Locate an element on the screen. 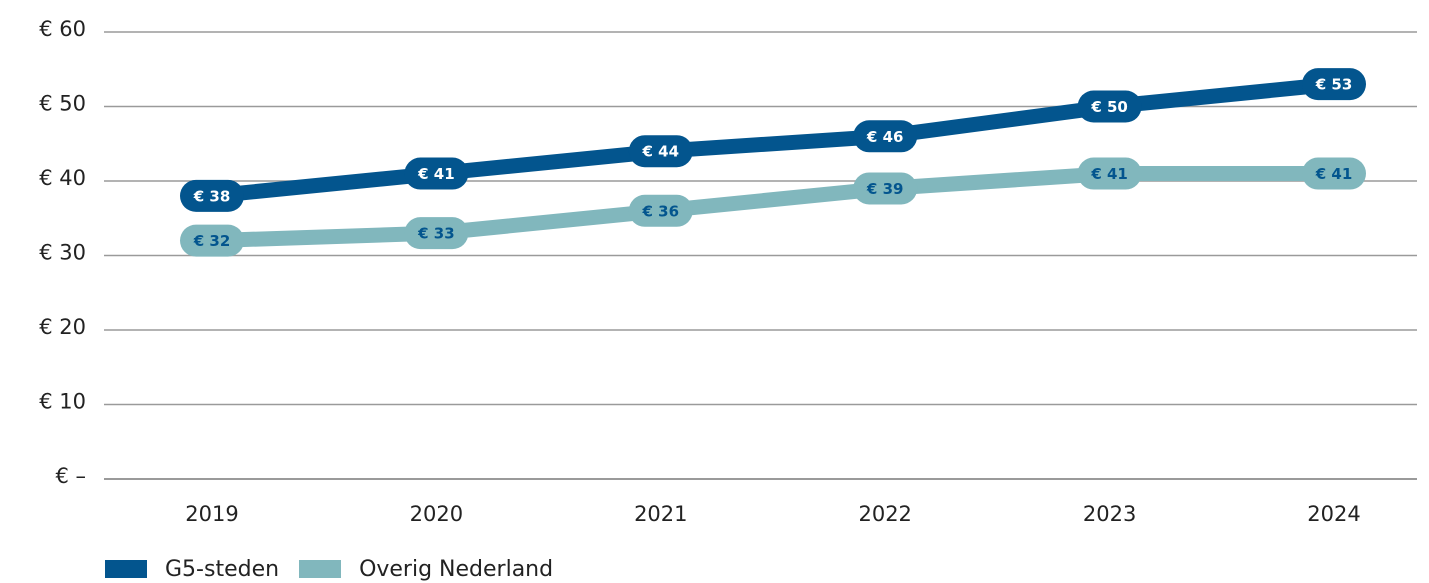 The image size is (1429, 583). x-tick-label: 2023 is located at coordinates (1109, 514).